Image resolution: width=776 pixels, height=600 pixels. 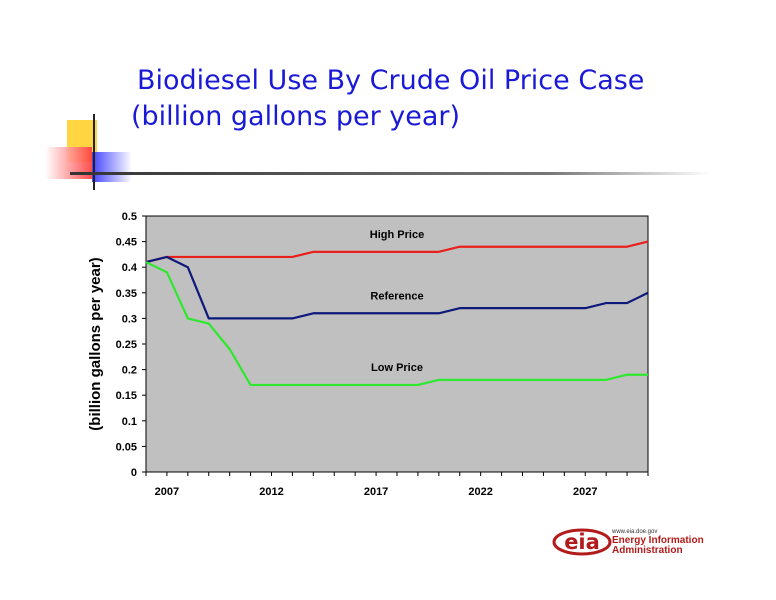 What do you see at coordinates (397, 235) in the screenshot?
I see `series-label-high-price: High Price` at bounding box center [397, 235].